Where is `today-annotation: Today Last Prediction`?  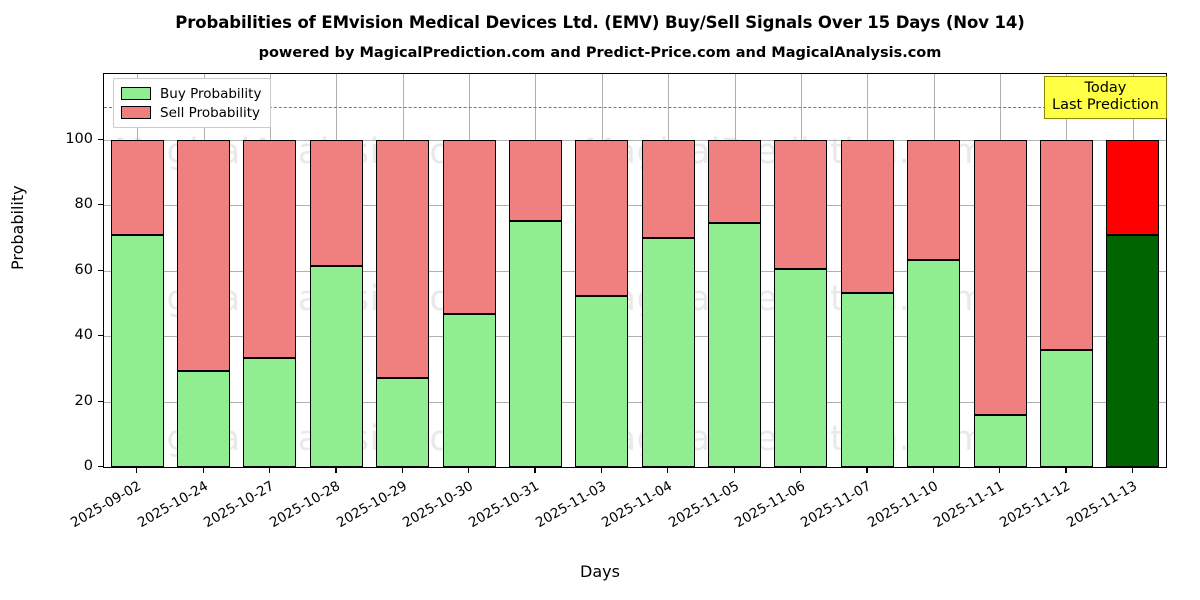
today-annotation: Today Last Prediction is located at coordinates (1105, 97).